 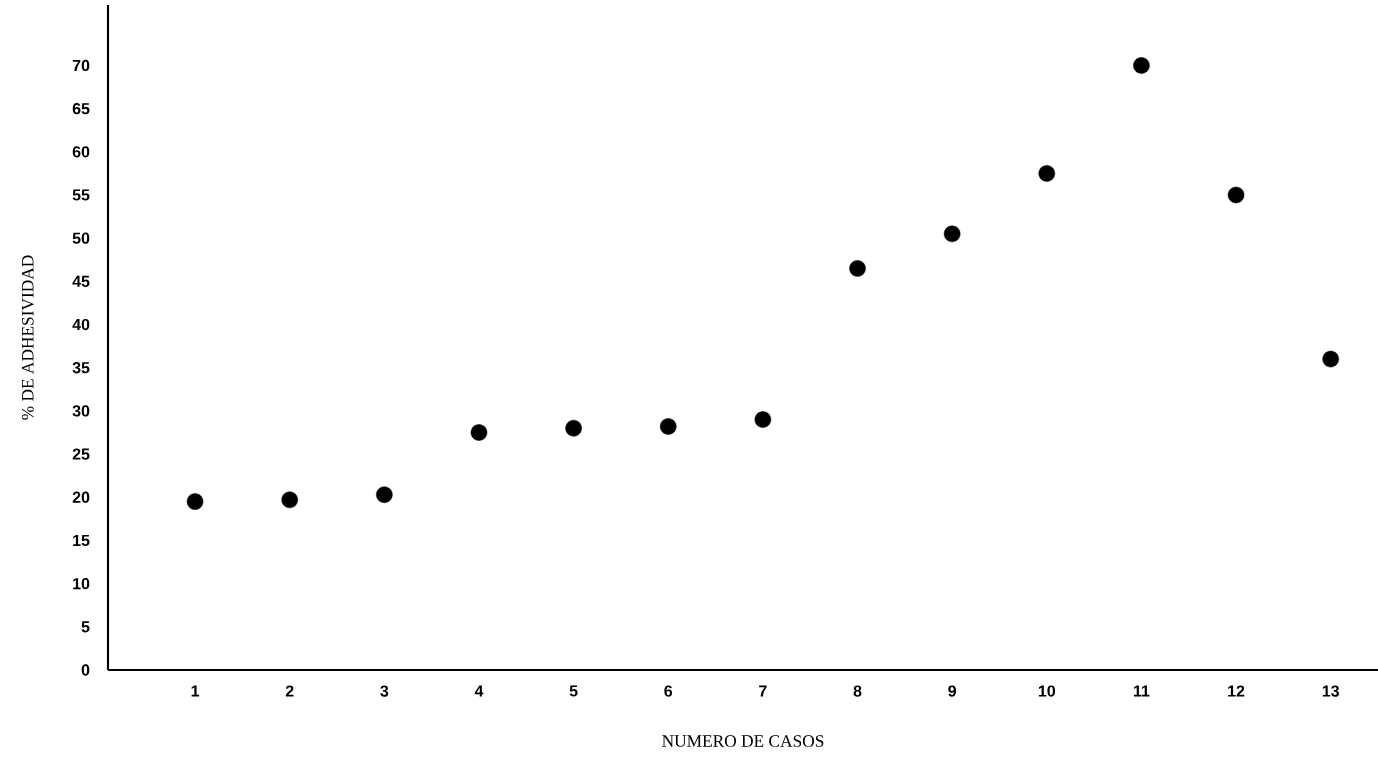 I want to click on x-tick-label: 4, so click(x=479, y=691).